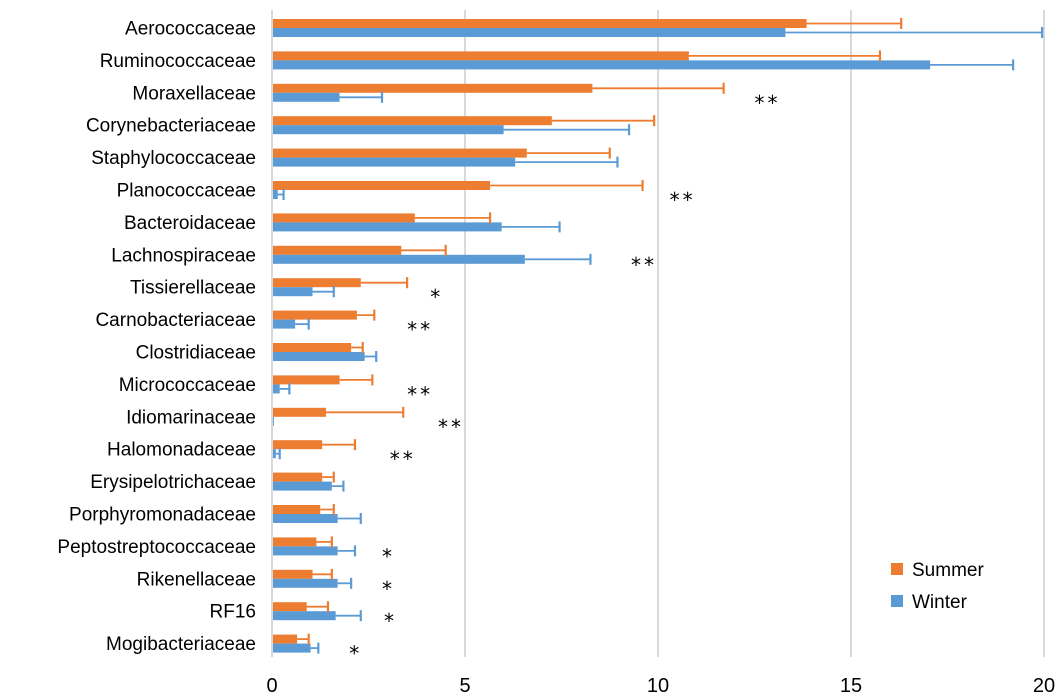 This screenshot has height=694, width=1055. I want to click on legend-swatch-winter, so click(897, 601).